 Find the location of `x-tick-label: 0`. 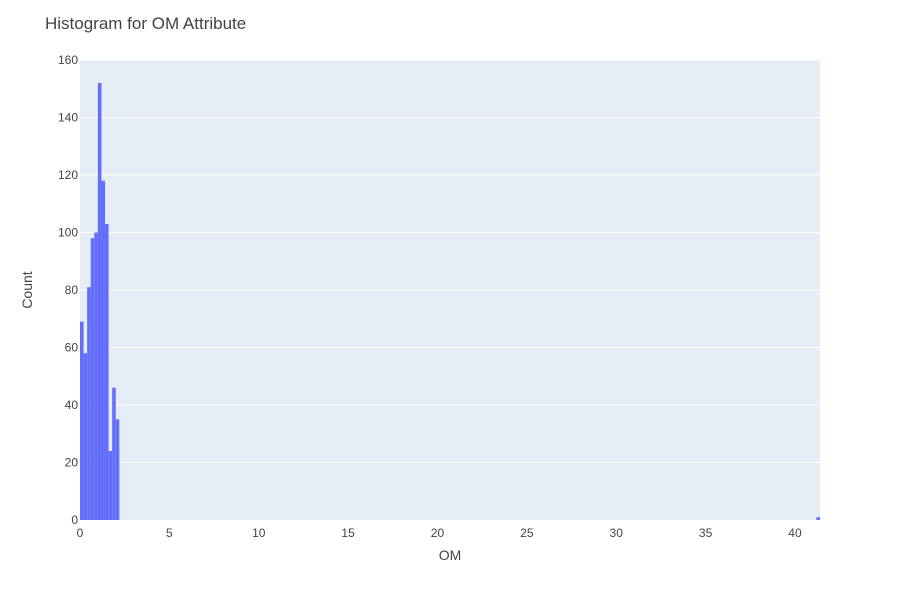

x-tick-label: 0 is located at coordinates (80, 533).